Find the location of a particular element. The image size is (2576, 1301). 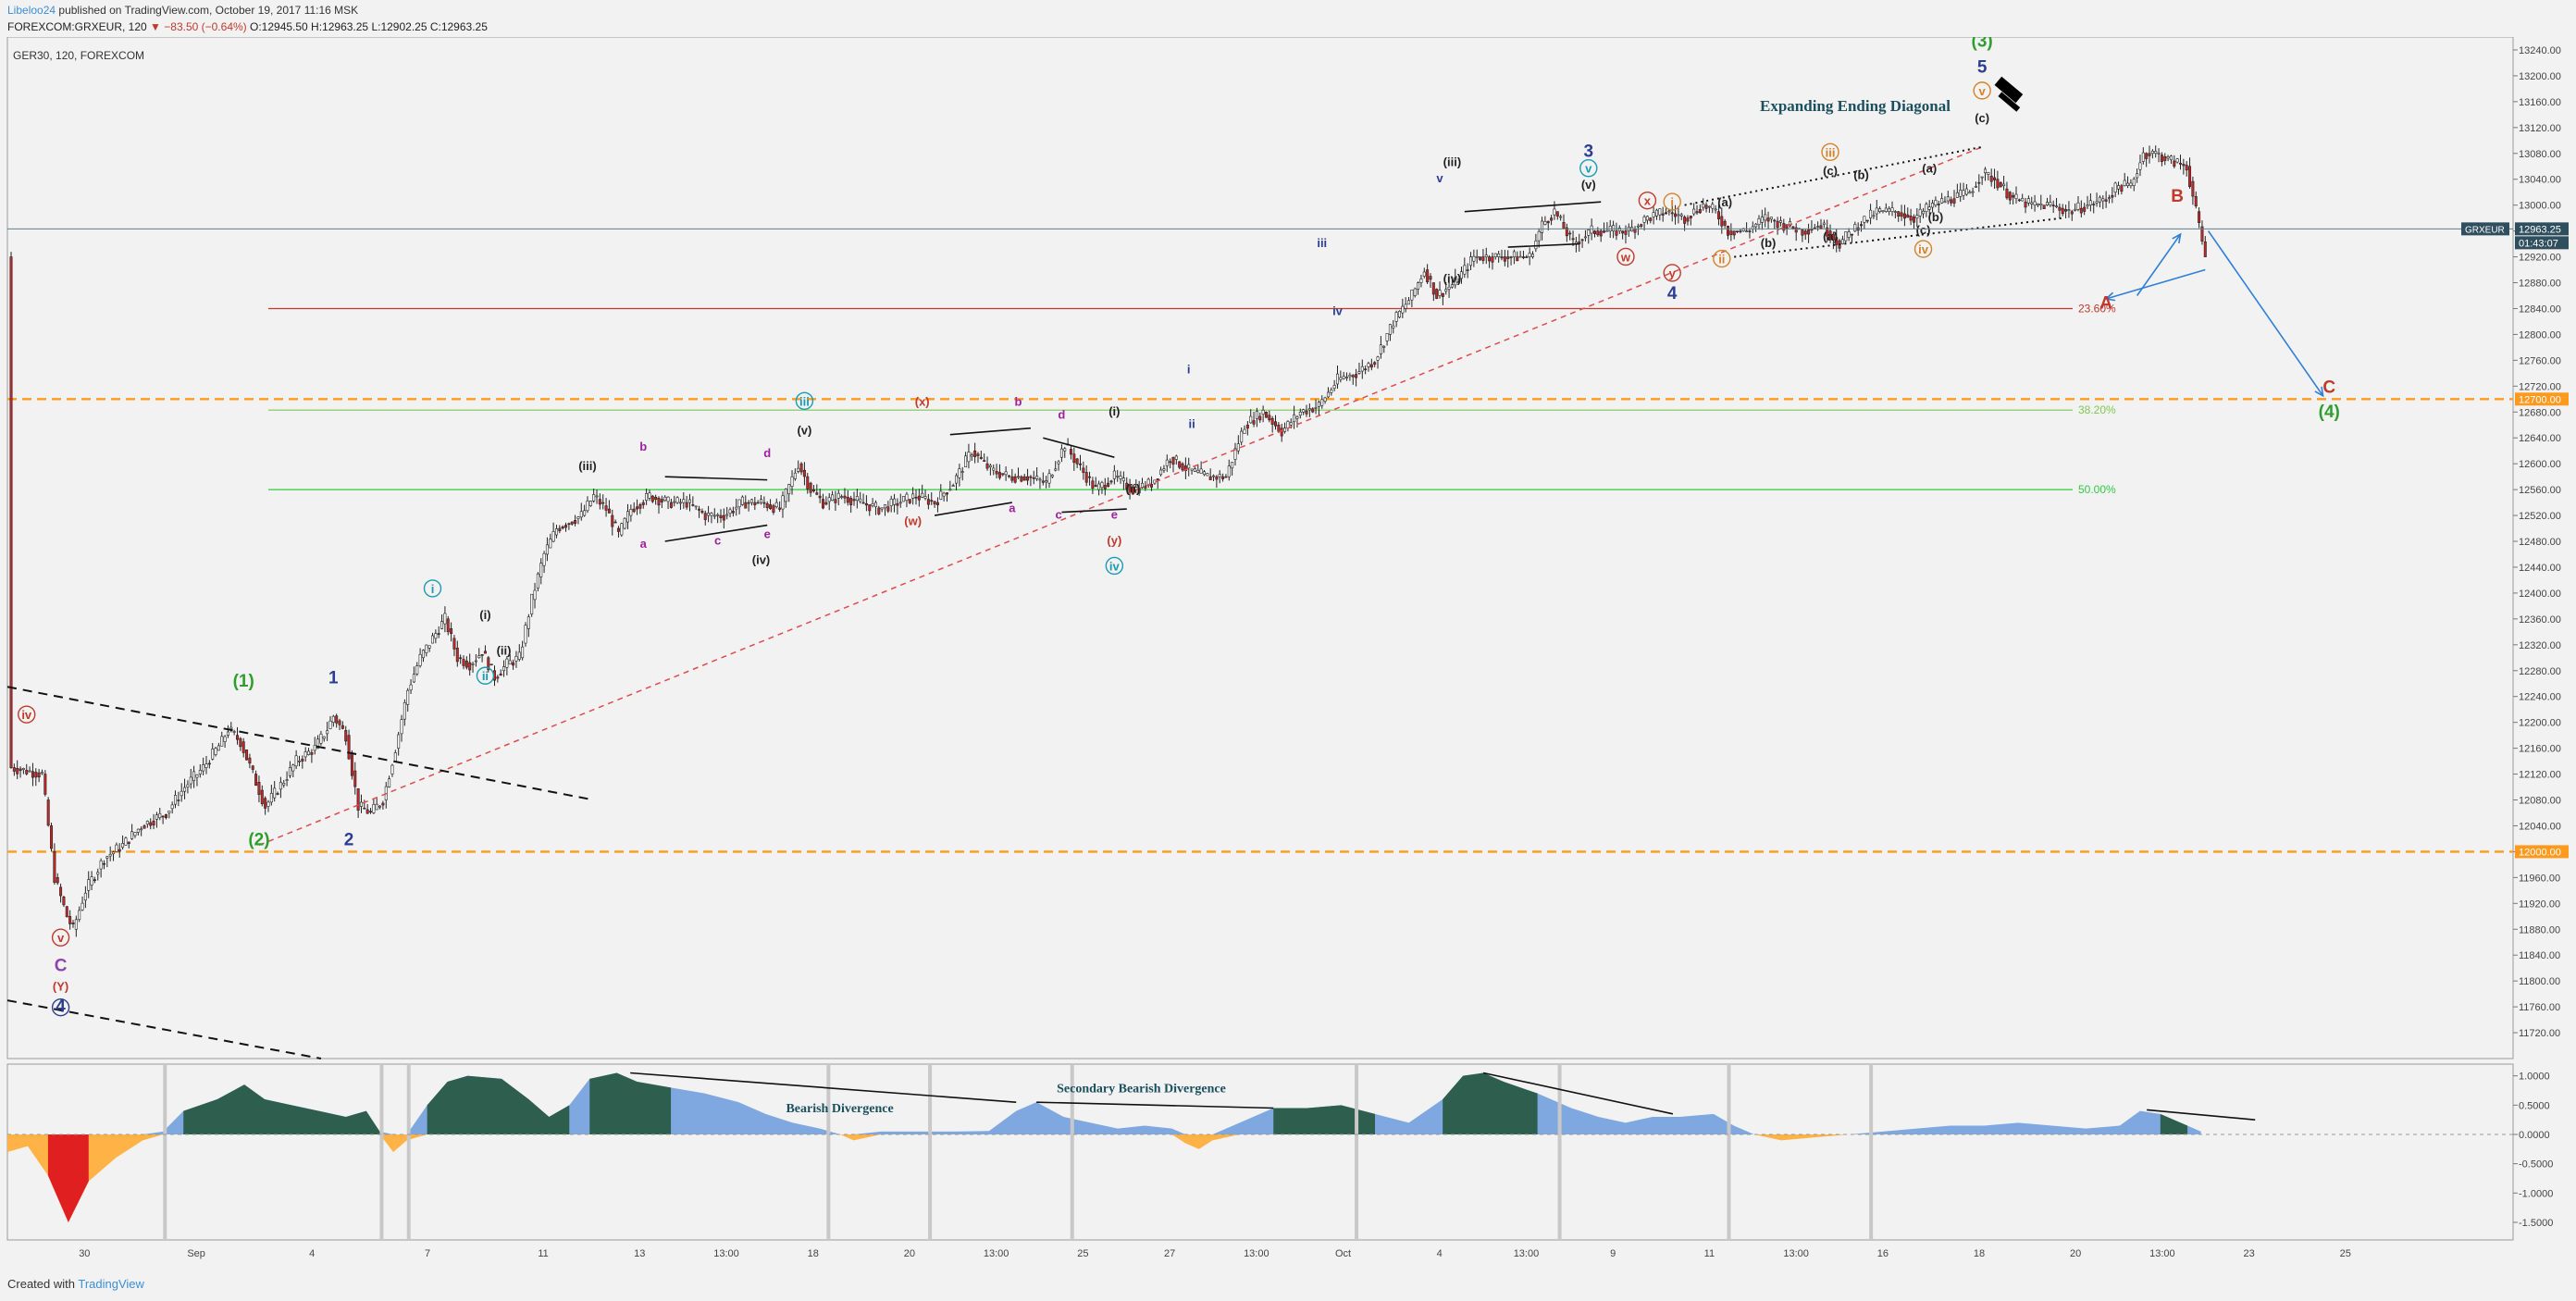

x-tick-label: Oct is located at coordinates (1343, 1253).